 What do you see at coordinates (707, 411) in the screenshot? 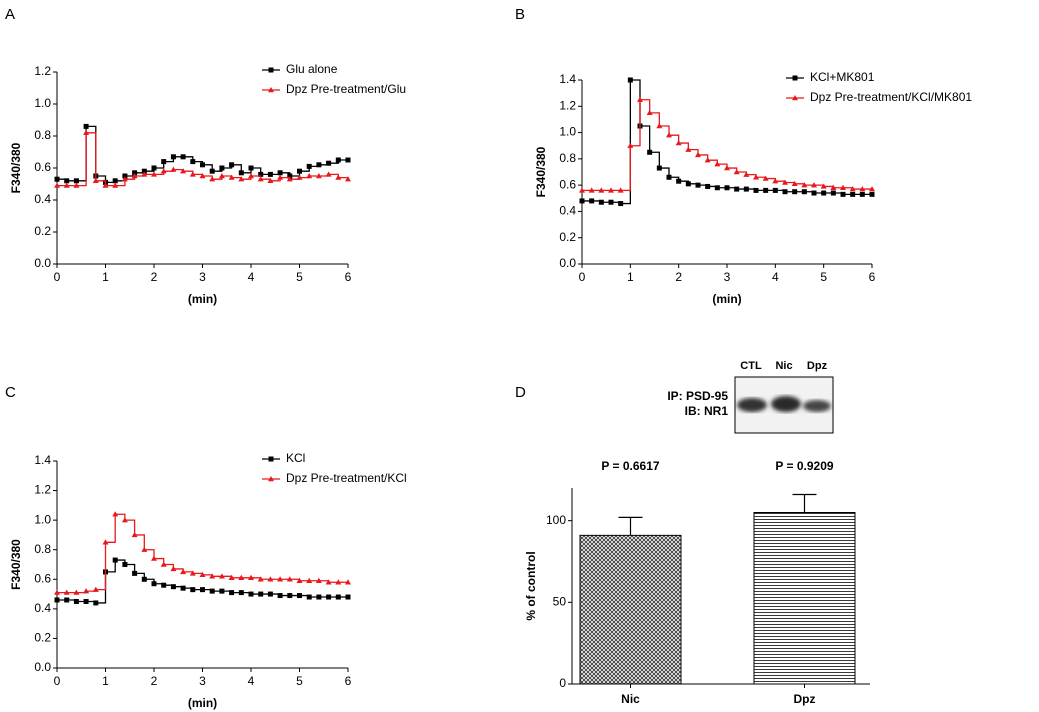
I see `blot-ib-label: IB: NR1` at bounding box center [707, 411].